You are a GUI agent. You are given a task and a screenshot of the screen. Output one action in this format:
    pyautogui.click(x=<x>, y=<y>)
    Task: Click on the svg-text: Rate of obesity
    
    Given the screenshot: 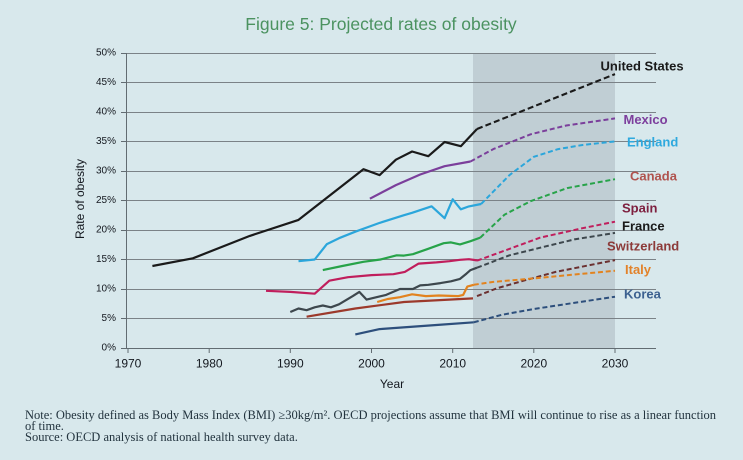 What is the action you would take?
    pyautogui.click(x=80, y=199)
    